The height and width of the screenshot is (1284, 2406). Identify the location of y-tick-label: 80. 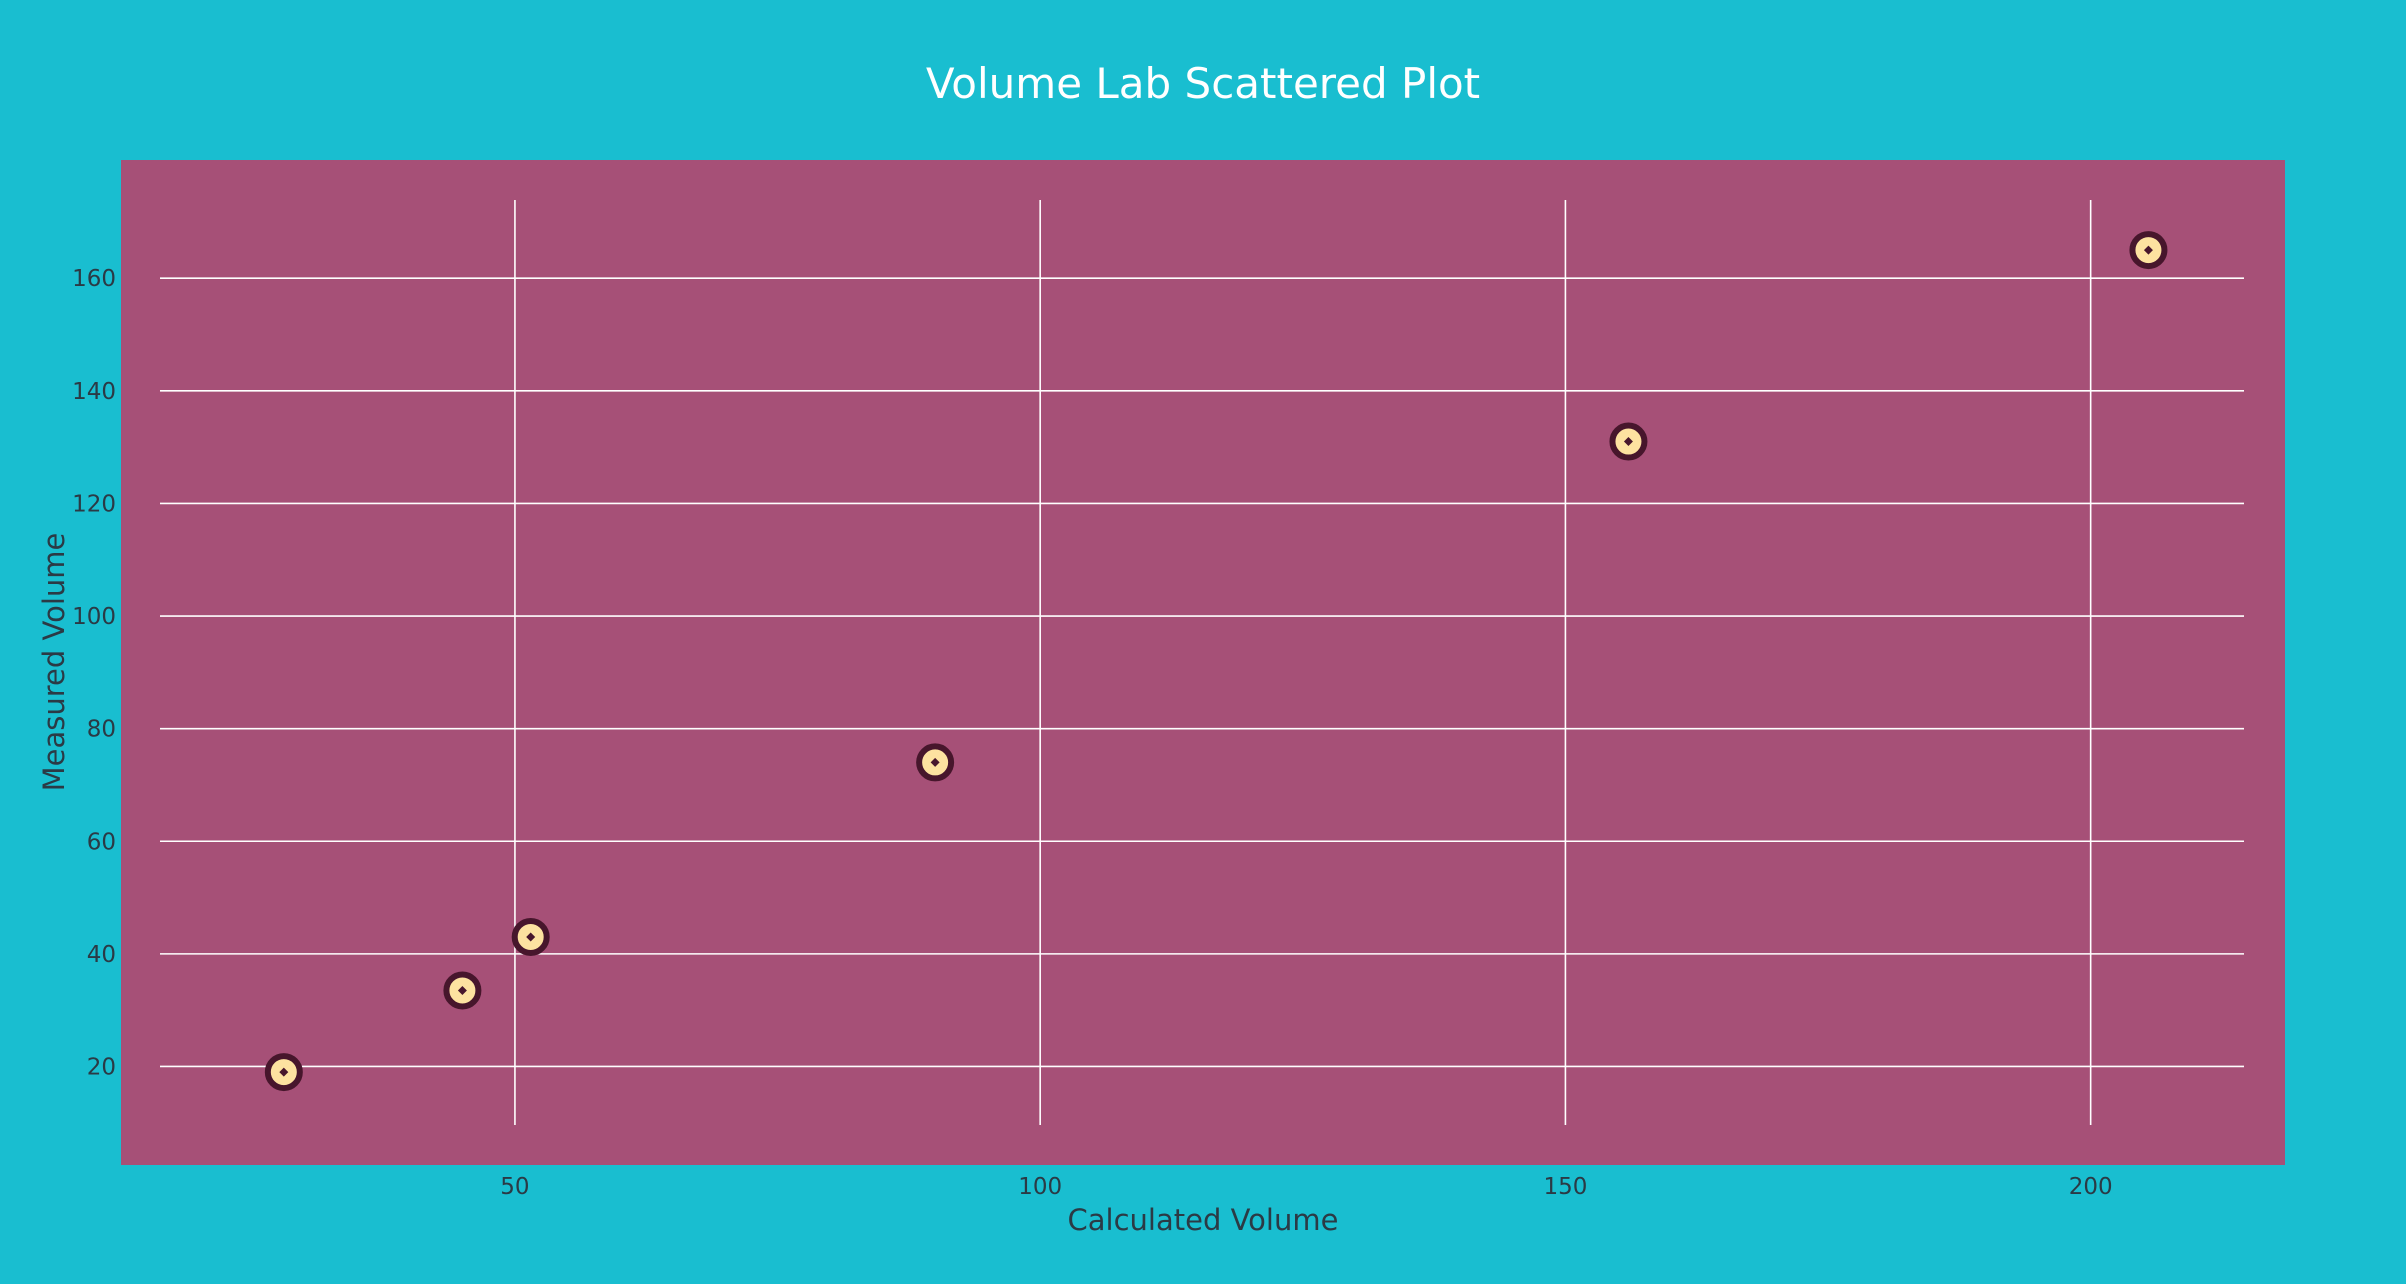
(101, 730).